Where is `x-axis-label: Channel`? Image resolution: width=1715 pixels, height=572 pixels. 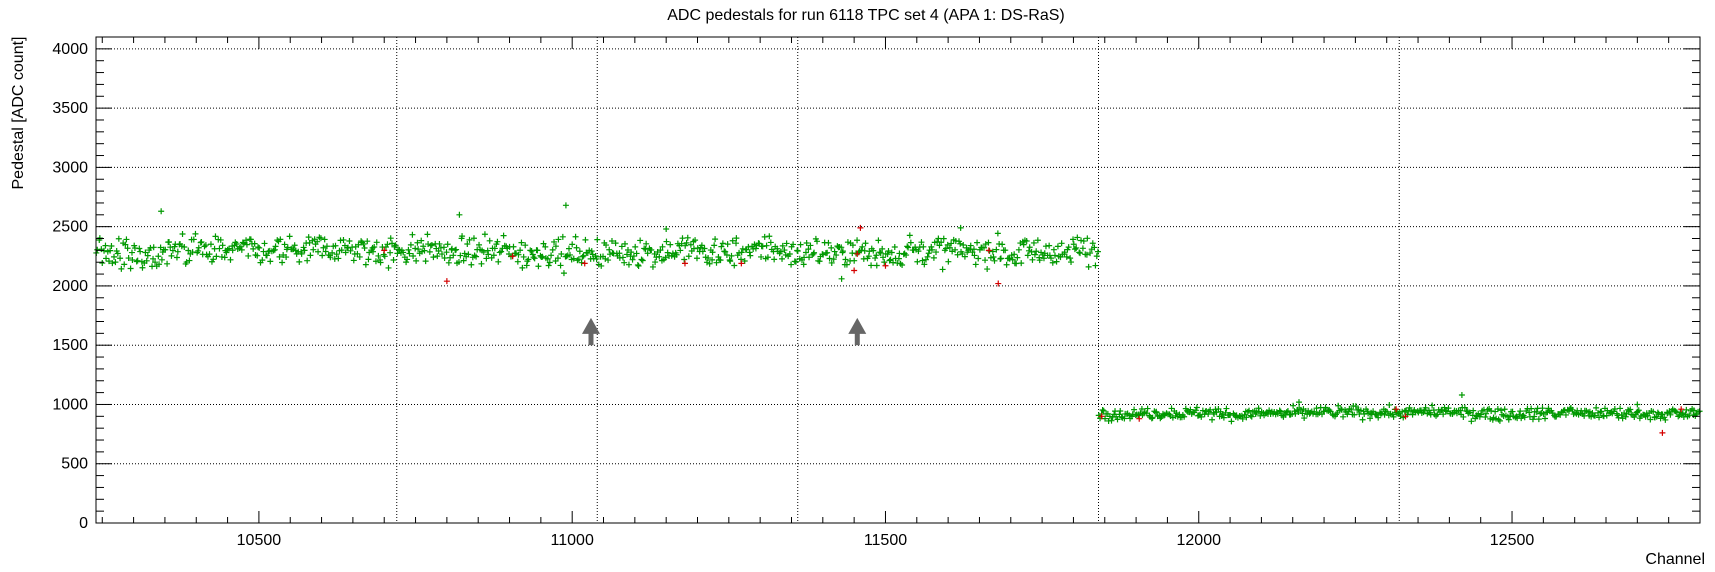
x-axis-label: Channel is located at coordinates (1675, 559).